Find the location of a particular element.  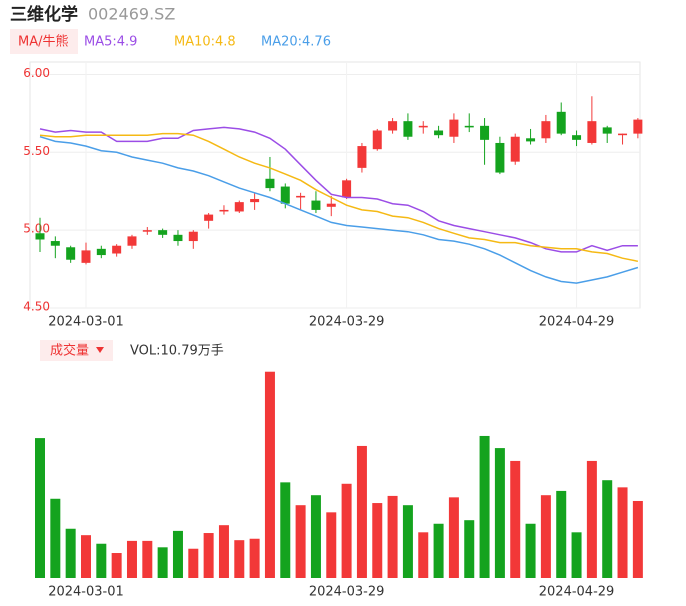

volume-button-bg is located at coordinates (76, 350).